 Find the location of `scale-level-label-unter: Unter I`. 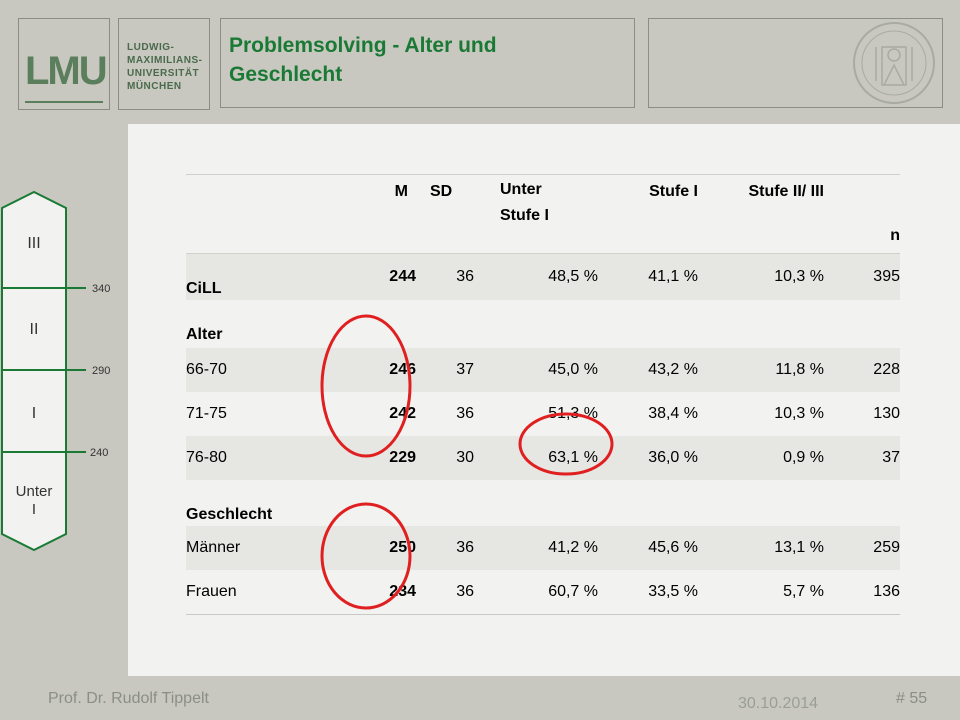

scale-level-label-unter: Unter I is located at coordinates (34, 500).